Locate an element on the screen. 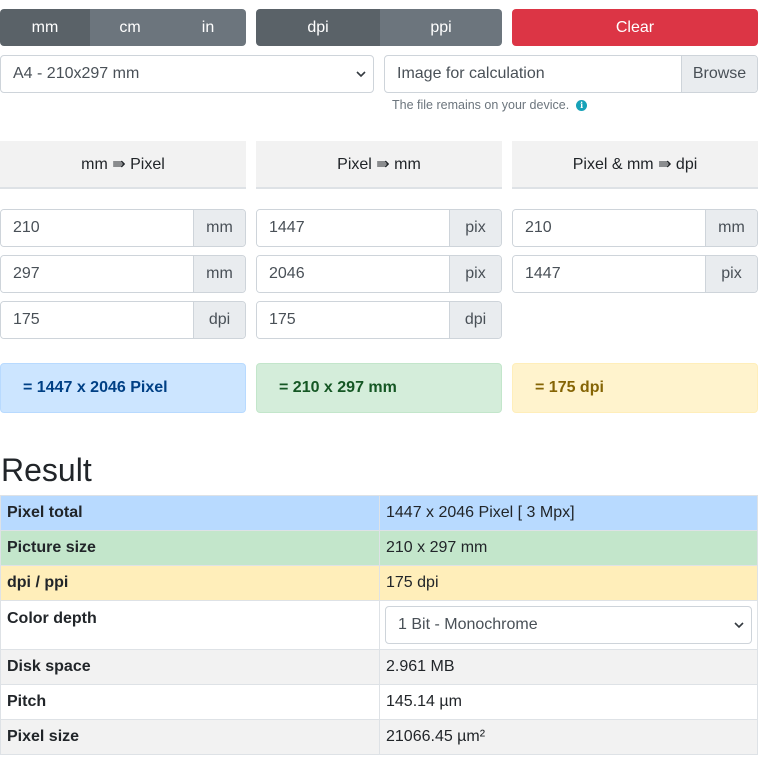 The height and width of the screenshot is (771, 758). width-pix-input: 1447 is located at coordinates (353, 228).